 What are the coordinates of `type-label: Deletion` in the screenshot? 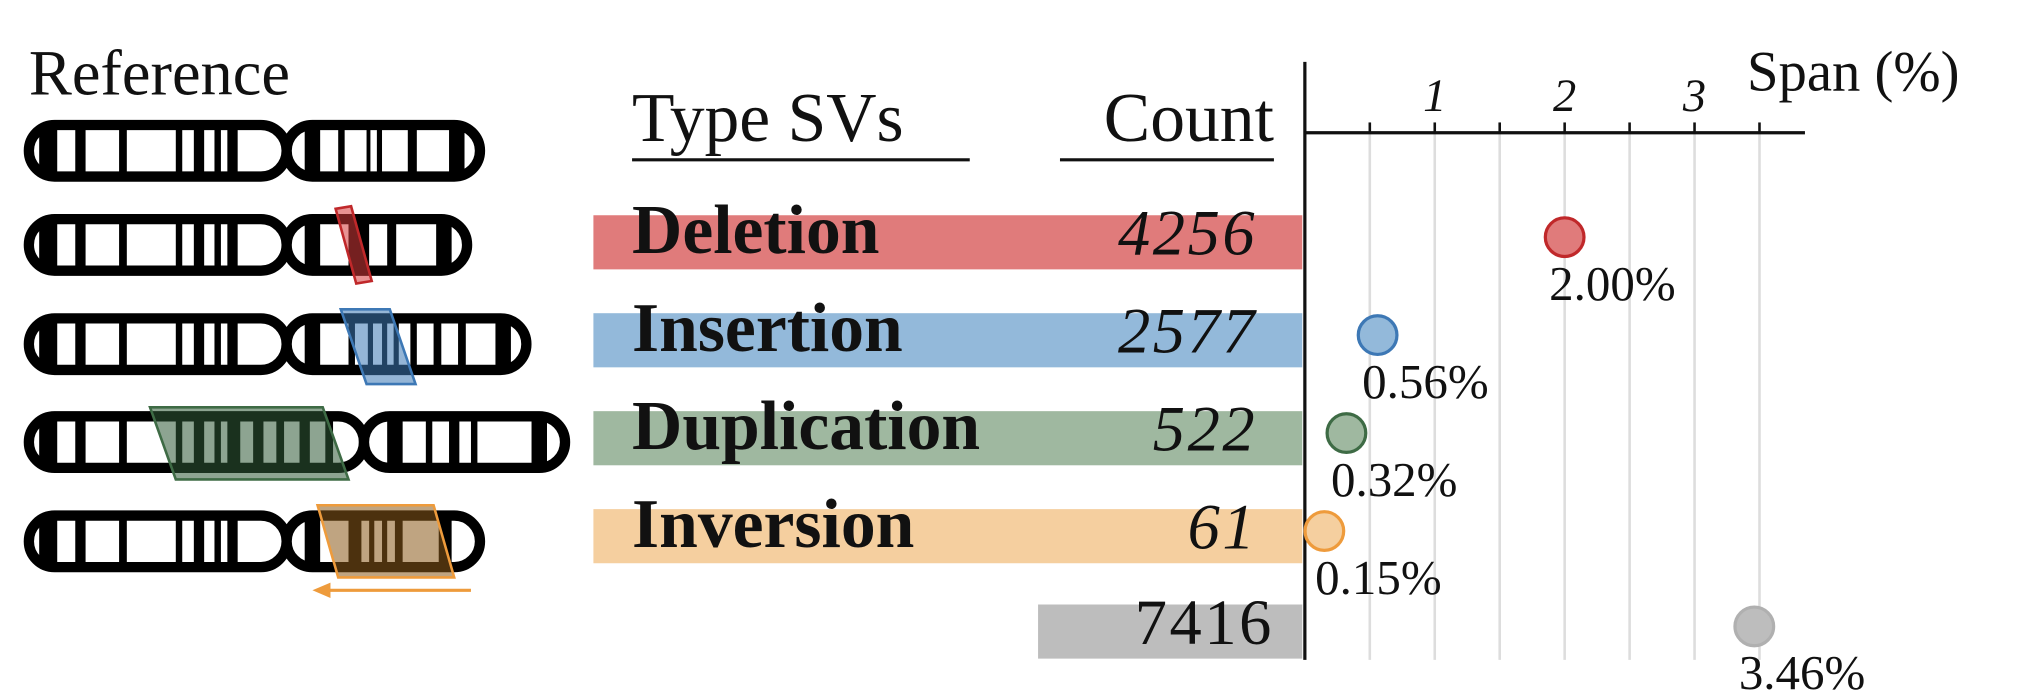 It's located at (755, 230).